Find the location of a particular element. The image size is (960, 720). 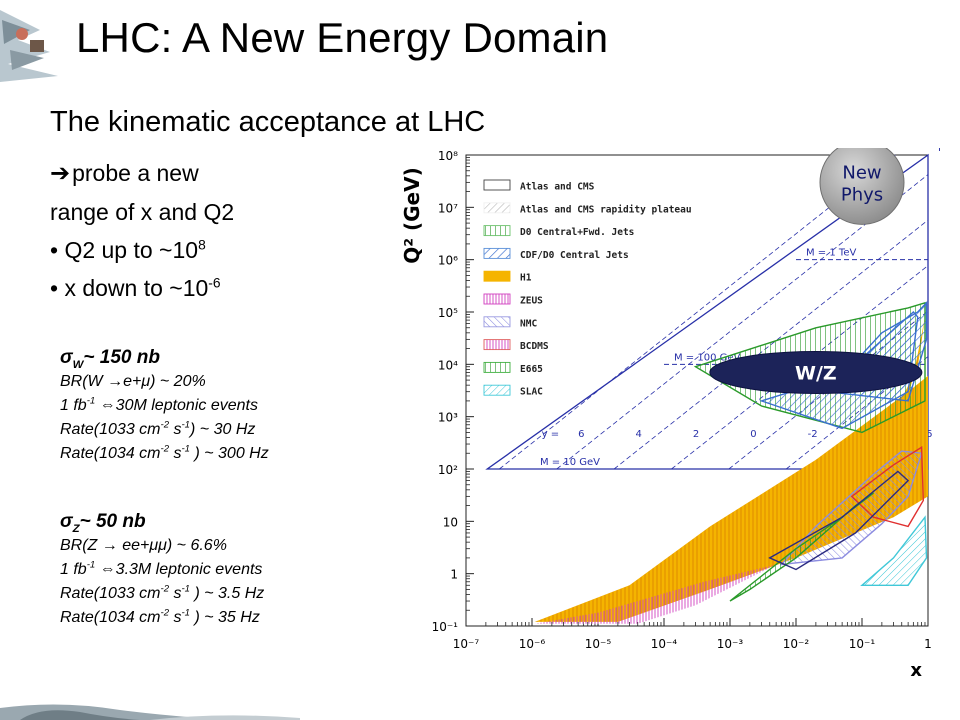

sigma-w-subscript: W is located at coordinates (78, 364).